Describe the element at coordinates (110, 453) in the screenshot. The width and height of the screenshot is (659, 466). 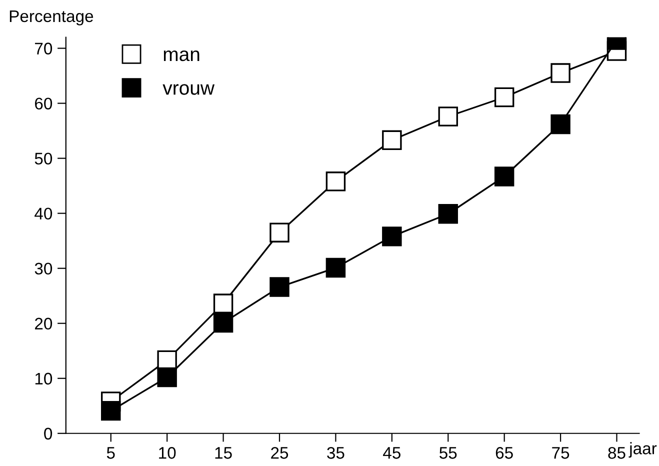
I see `x-tick-label: 5` at that location.